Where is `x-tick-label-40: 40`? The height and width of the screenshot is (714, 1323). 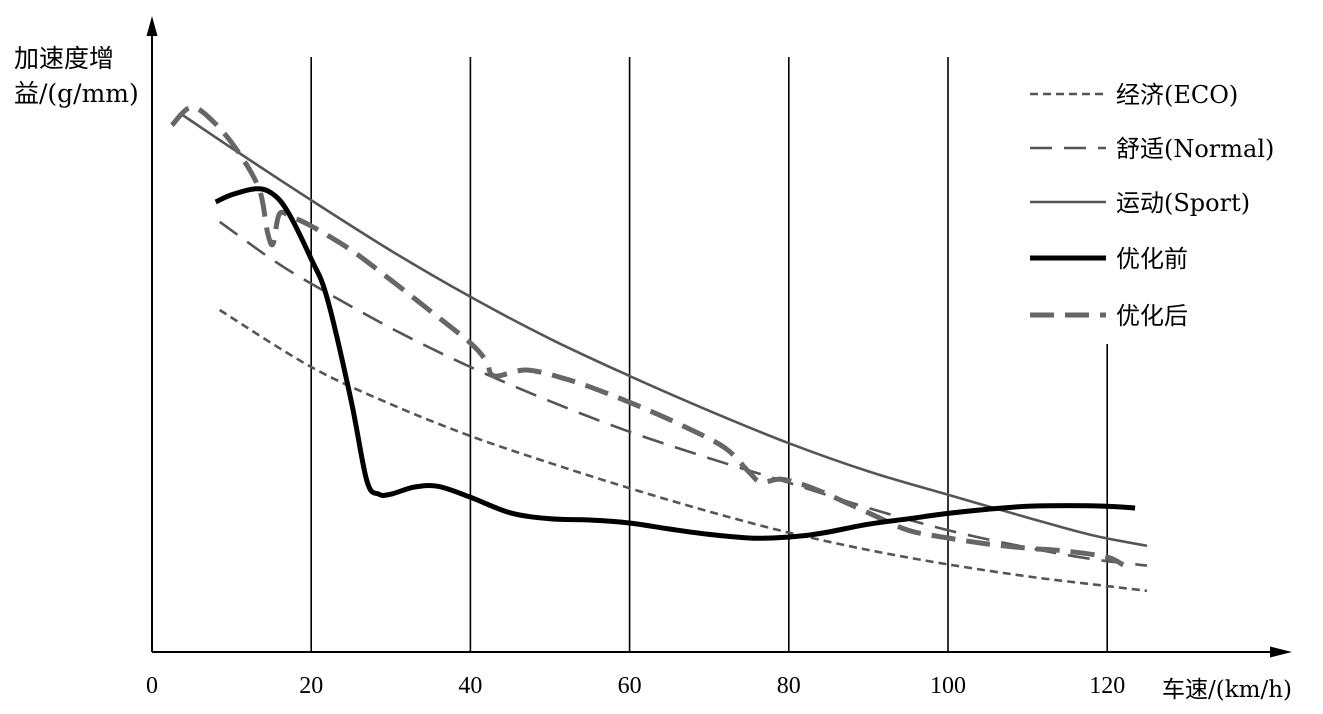
x-tick-label-40: 40 is located at coordinates (470, 686).